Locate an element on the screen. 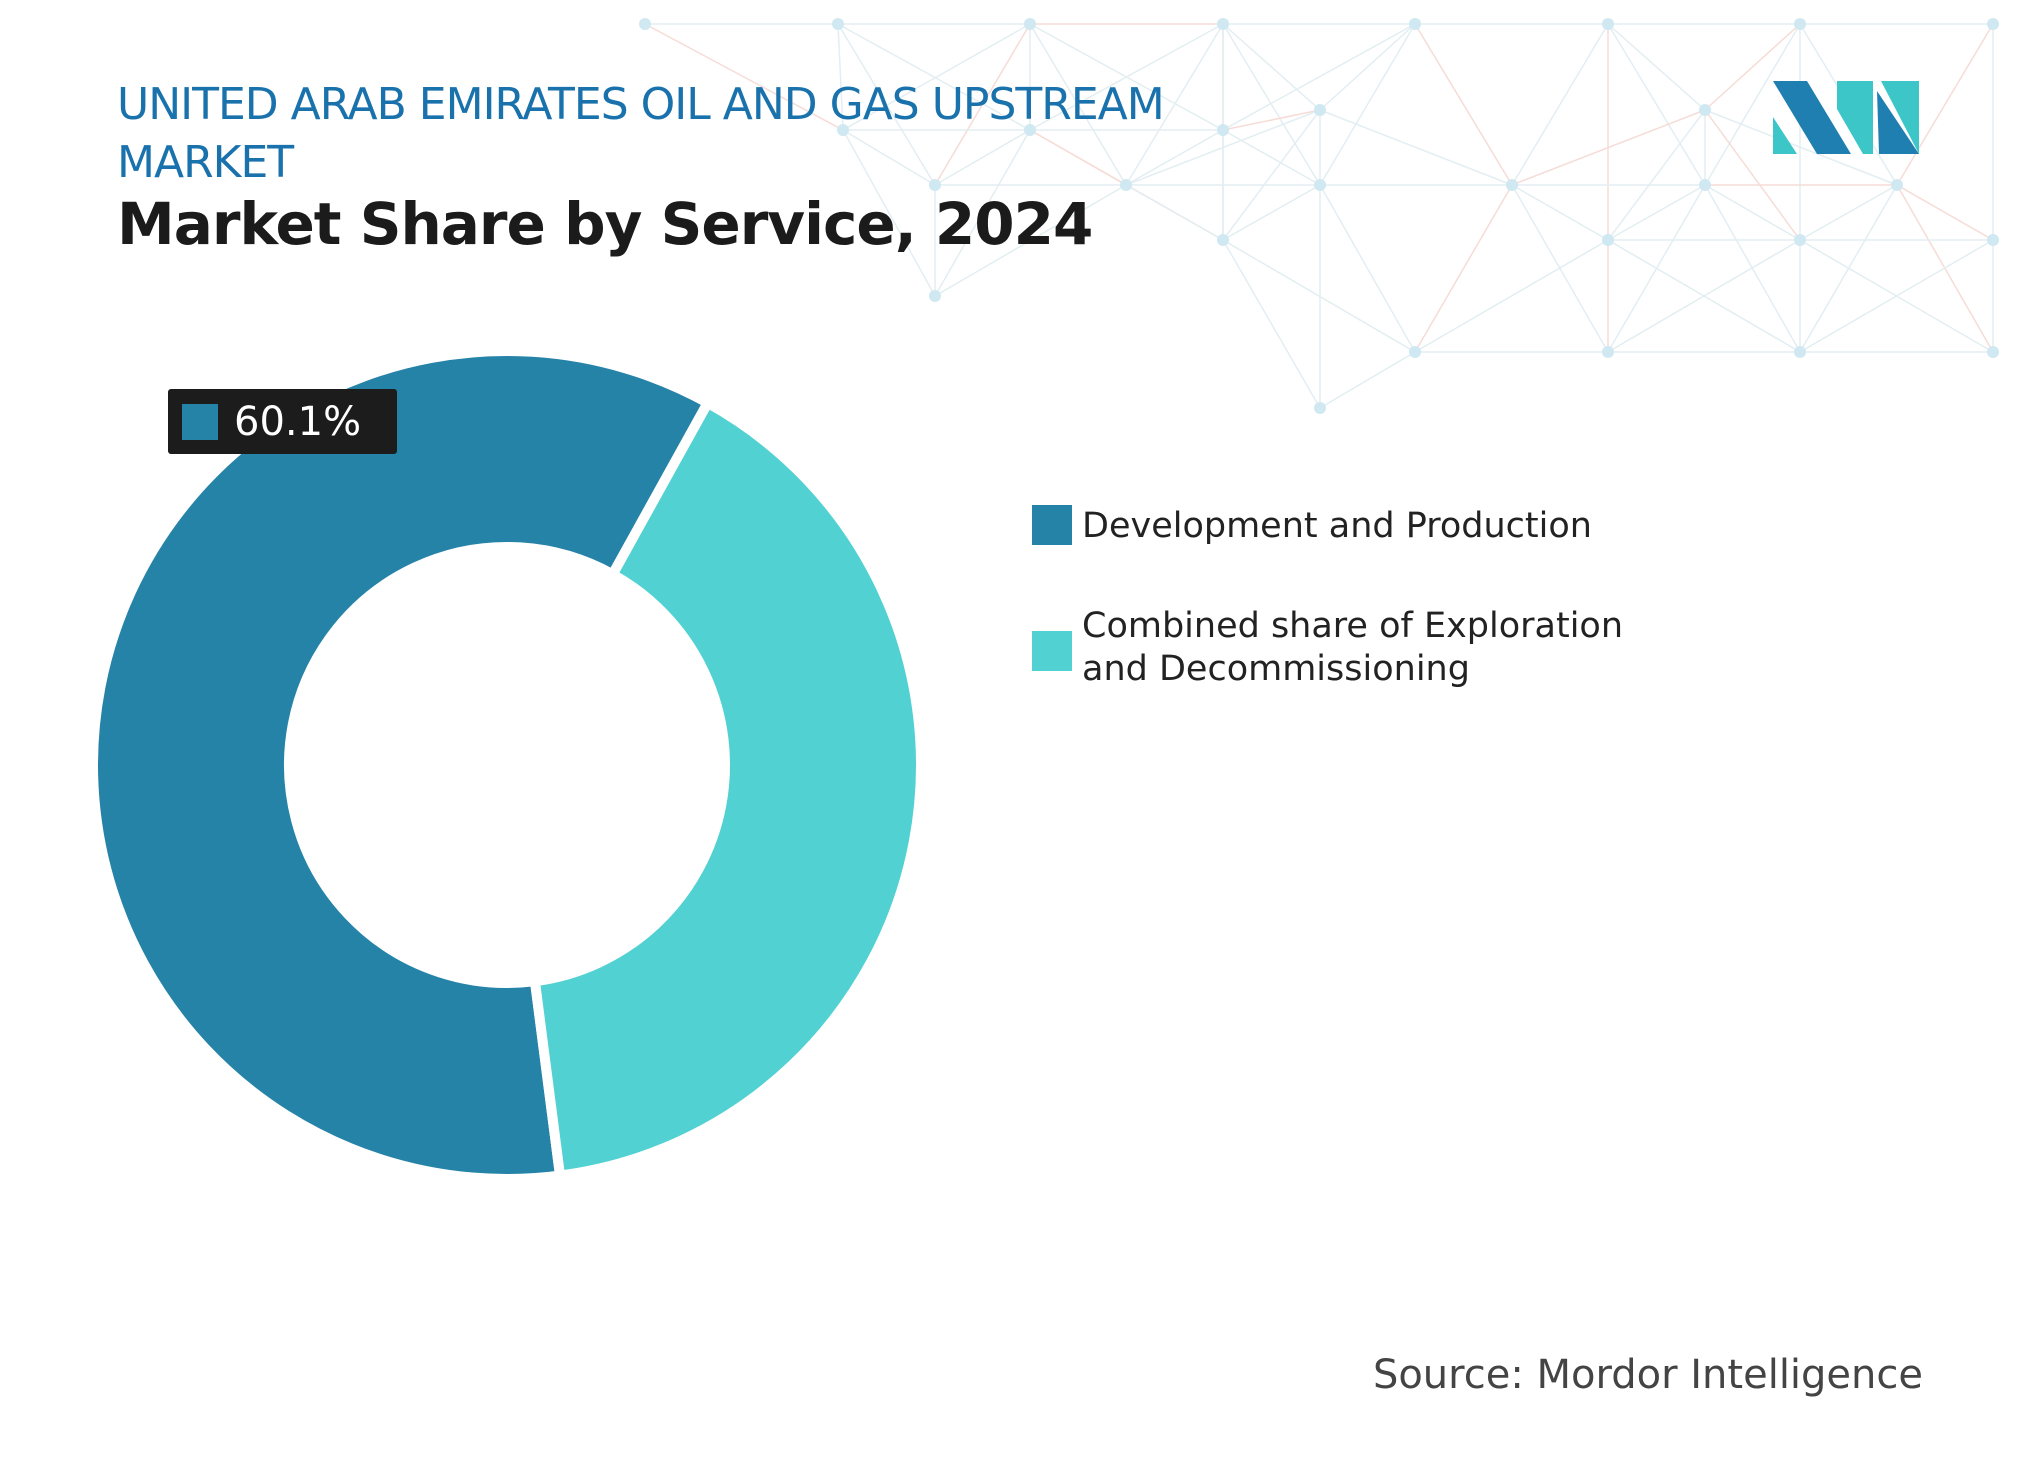 Image resolution: width=2035 pixels, height=1480 pixels. data-label-development: 60.1% is located at coordinates (282, 421).